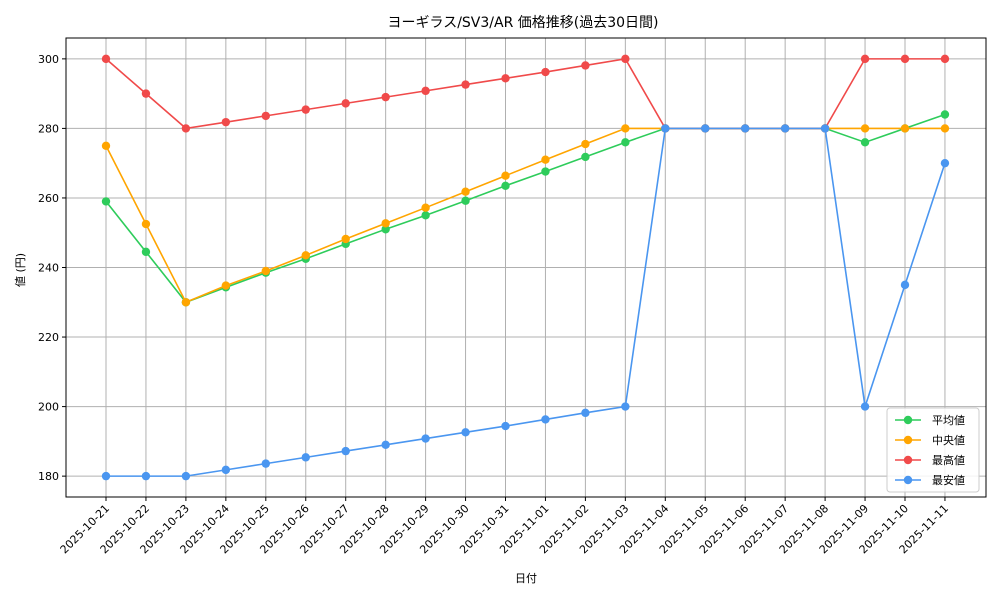  Describe the element at coordinates (48, 476) in the screenshot. I see `y-tick-label: 180` at that location.